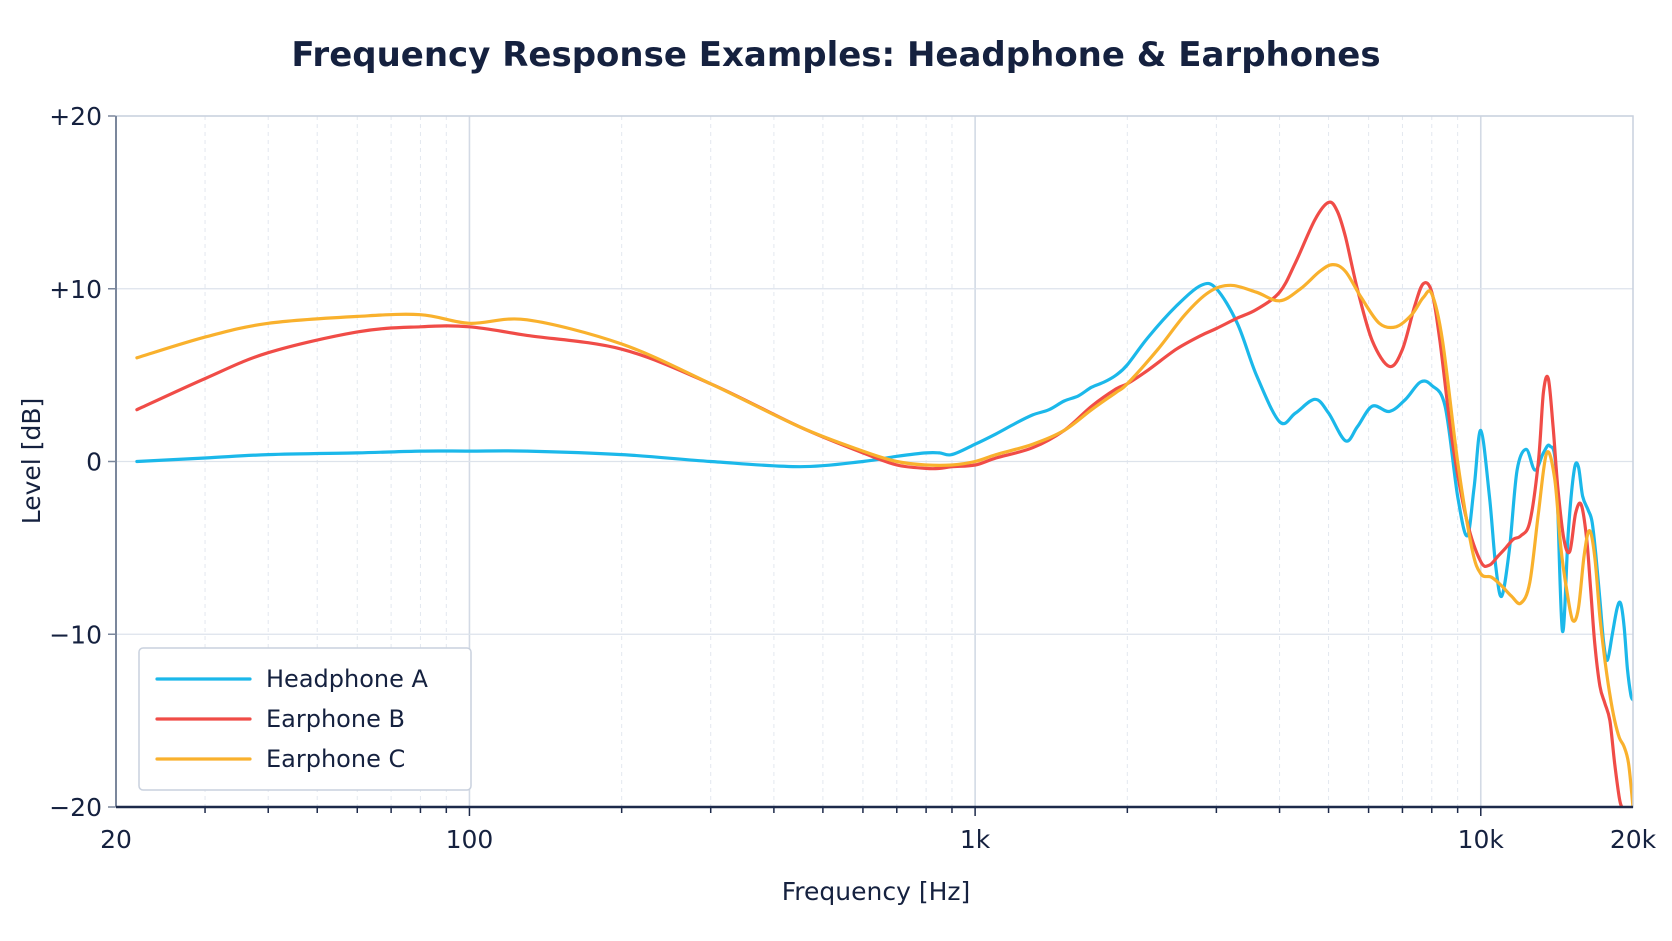  Describe the element at coordinates (347, 679) in the screenshot. I see `legend-label-headphone-a: Headphone A` at that location.